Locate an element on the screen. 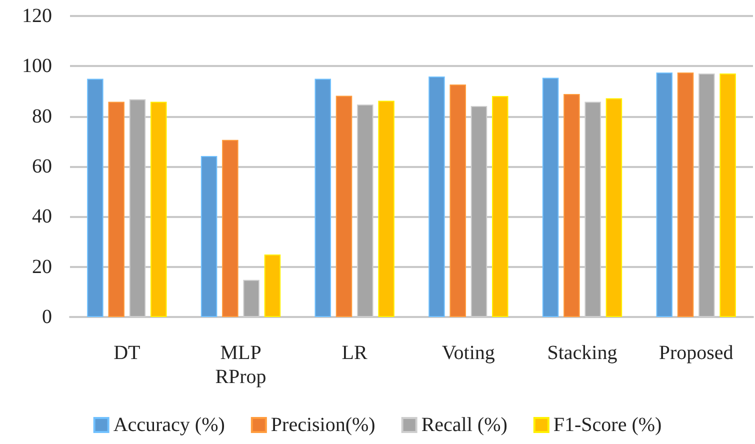  legend-label: Precision(%) is located at coordinates (323, 425).